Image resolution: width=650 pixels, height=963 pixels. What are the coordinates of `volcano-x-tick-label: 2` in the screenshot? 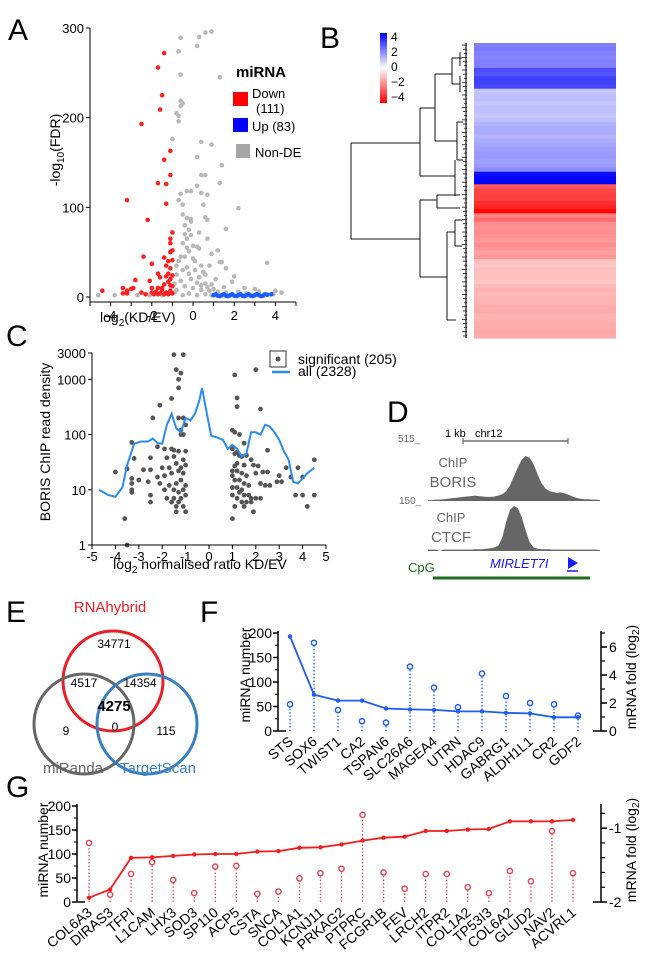 It's located at (234, 315).